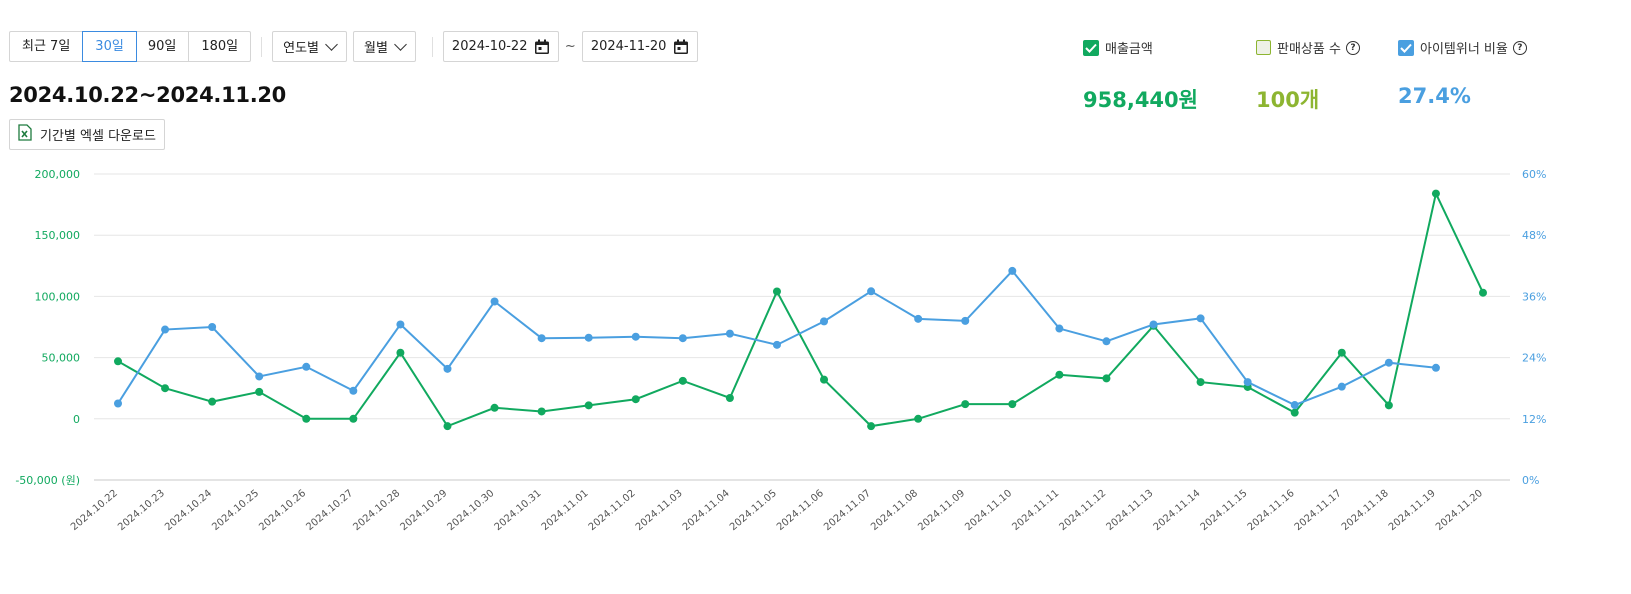 Image resolution: width=1631 pixels, height=594 pixels. What do you see at coordinates (1464, 49) in the screenshot?
I see `metric-ratio-label: 아이템위너 비율` at bounding box center [1464, 49].